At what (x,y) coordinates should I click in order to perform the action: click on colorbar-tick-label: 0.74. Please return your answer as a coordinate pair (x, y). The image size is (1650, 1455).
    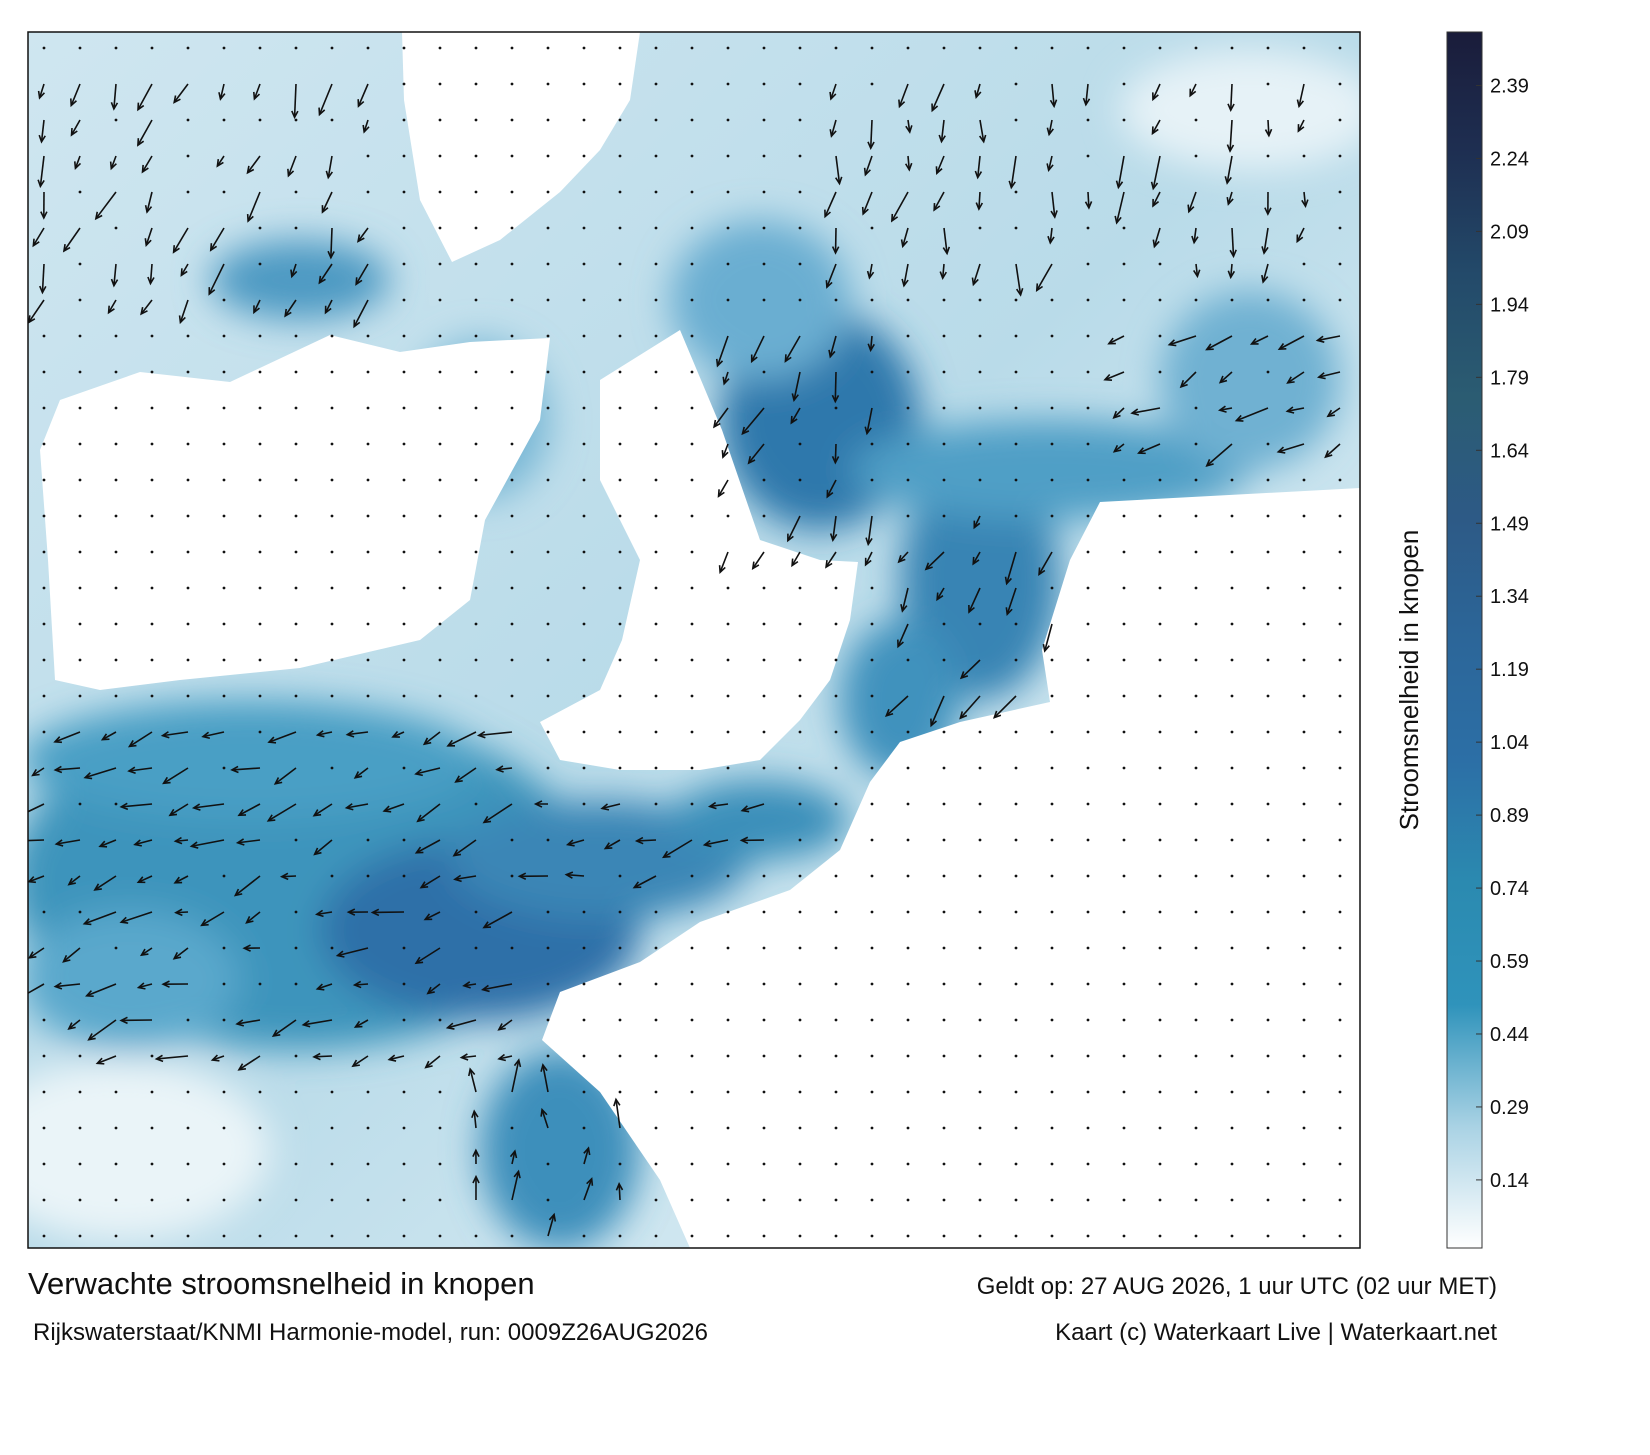
    Looking at the image, I should click on (1509, 889).